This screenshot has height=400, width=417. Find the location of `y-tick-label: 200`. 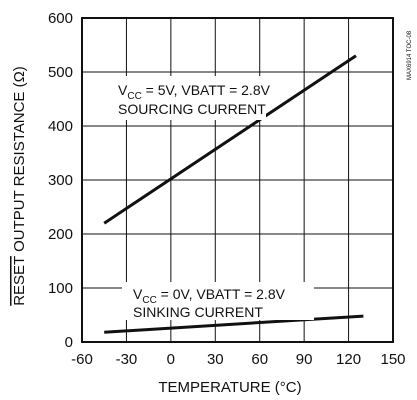

y-tick-label: 200 is located at coordinates (60, 234).